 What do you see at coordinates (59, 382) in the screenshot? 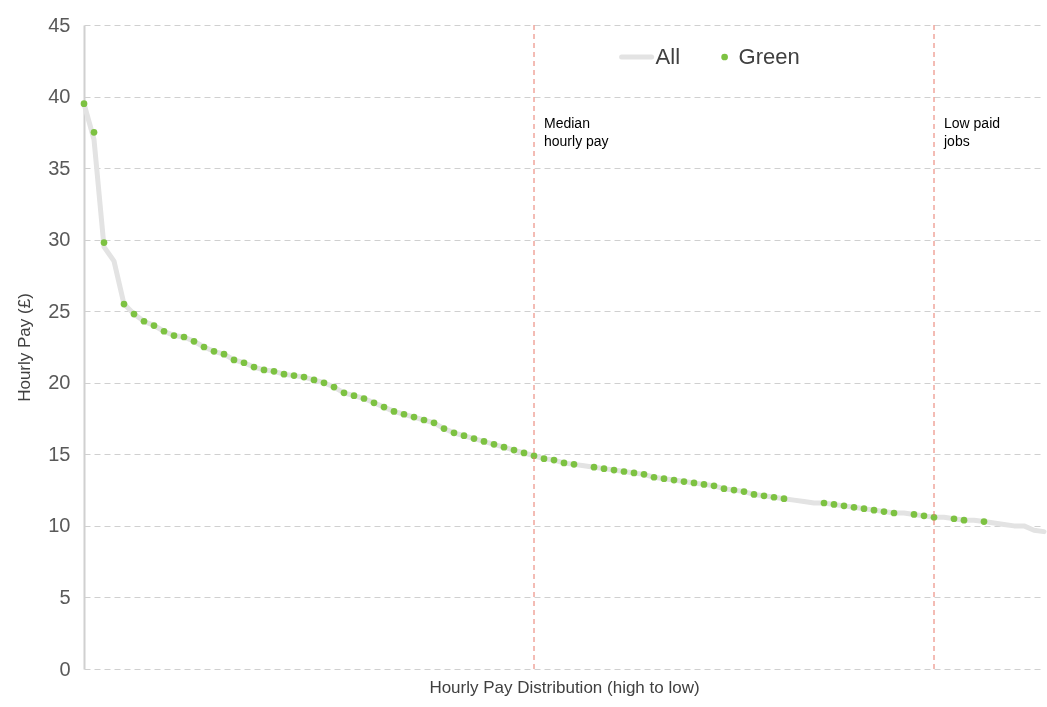
I see `y-tick-label: 20` at bounding box center [59, 382].